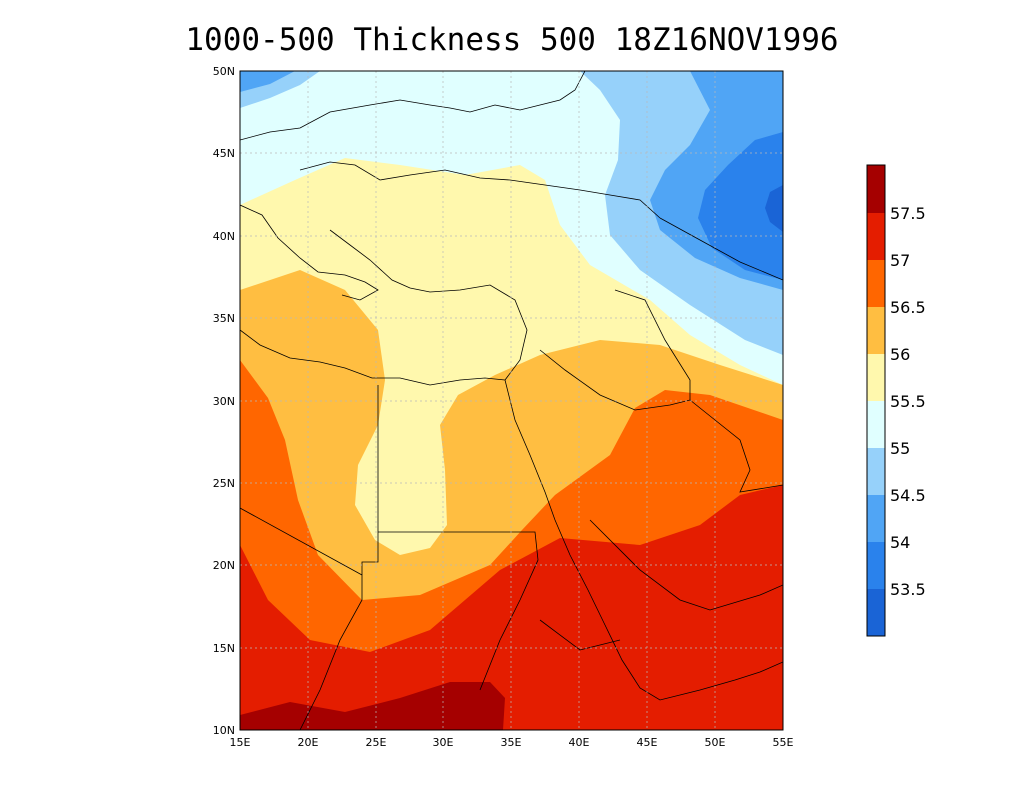  What do you see at coordinates (224, 71) in the screenshot?
I see `lat-tick-label: 50N` at bounding box center [224, 71].